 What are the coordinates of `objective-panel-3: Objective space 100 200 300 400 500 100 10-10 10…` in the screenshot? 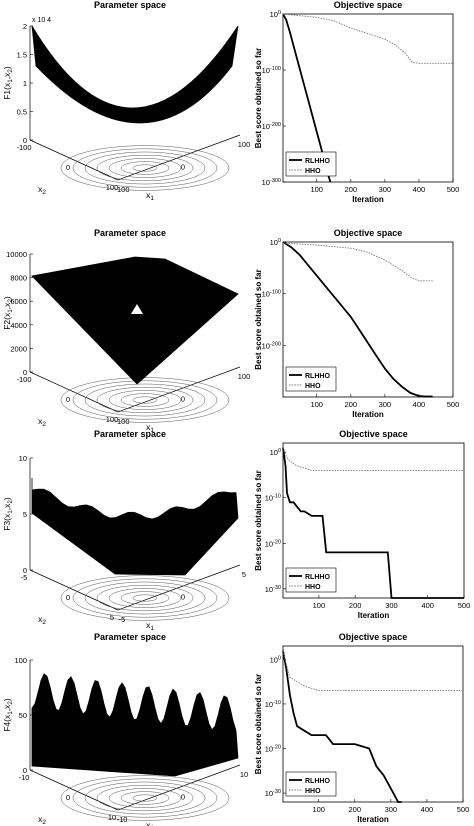 It's located at (362, 524).